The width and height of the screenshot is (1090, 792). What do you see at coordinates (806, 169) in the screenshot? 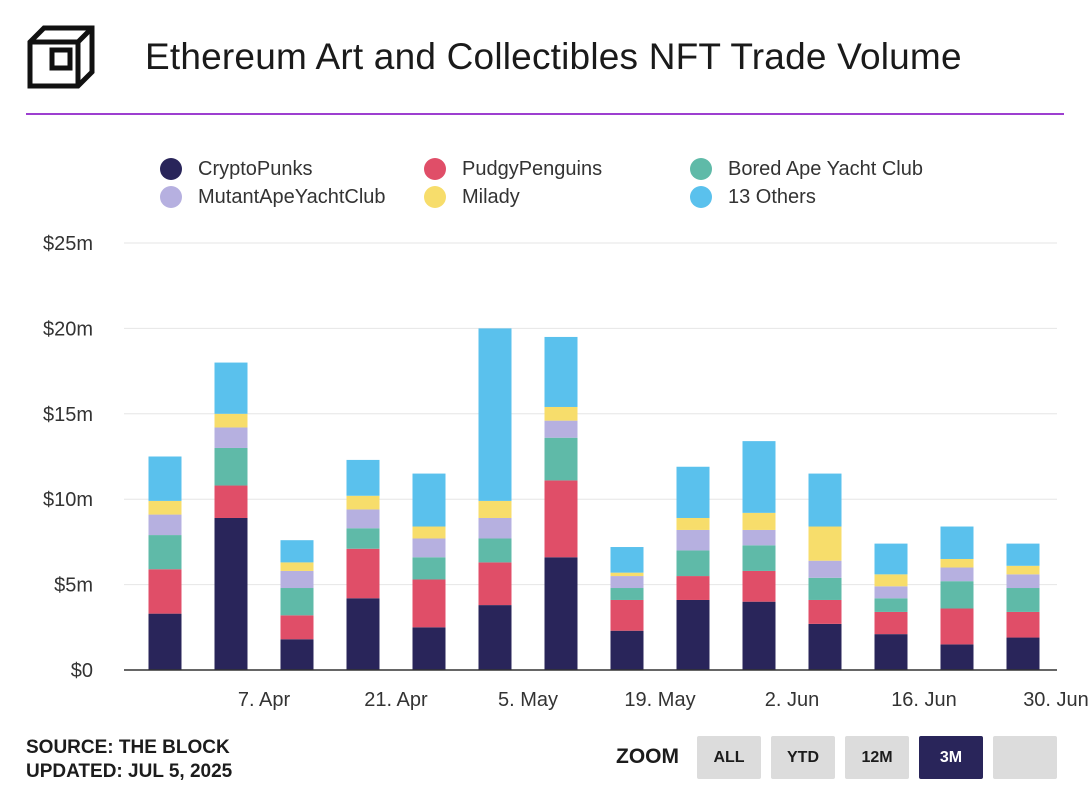
I see `legend-item: Bored Ape Yacht Club` at bounding box center [806, 169].